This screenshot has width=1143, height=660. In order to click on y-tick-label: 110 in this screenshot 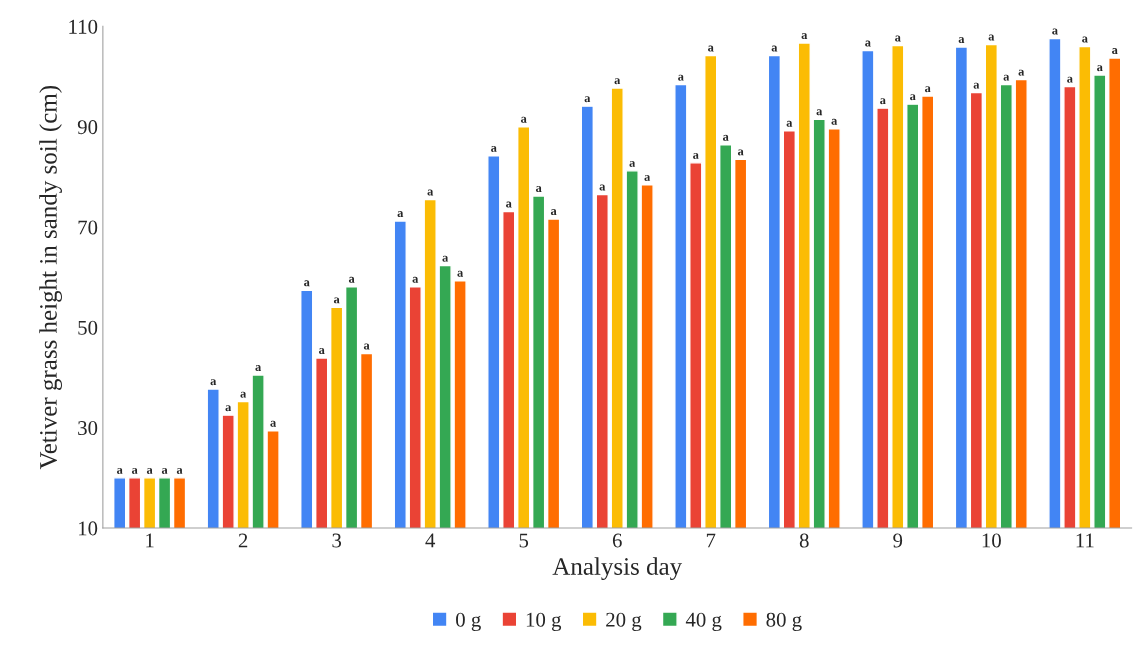, I will do `click(83, 26)`.